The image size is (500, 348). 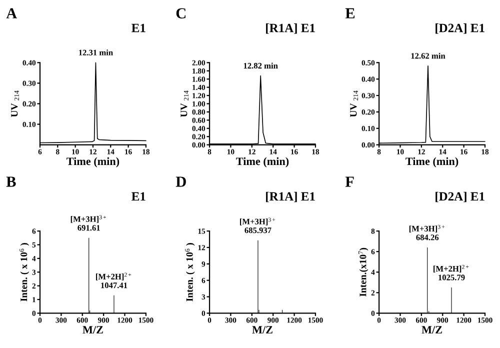 What do you see at coordinates (363, 272) in the screenshot?
I see `y-axis-title: Inten.(x10$^{7}$)` at bounding box center [363, 272].